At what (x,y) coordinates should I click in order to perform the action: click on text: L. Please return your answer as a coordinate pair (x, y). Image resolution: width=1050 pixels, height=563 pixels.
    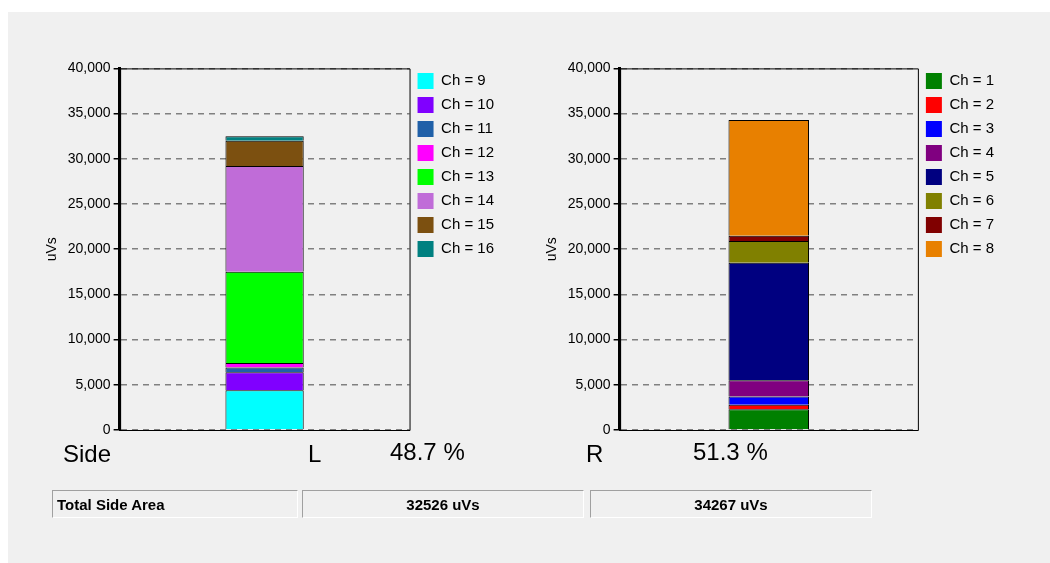
    Looking at the image, I should click on (315, 454).